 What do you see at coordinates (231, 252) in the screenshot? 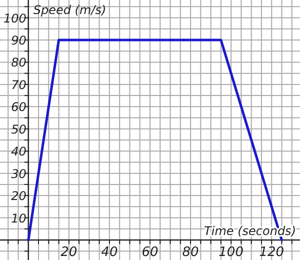
I see `x-tick-label: 100` at bounding box center [231, 252].